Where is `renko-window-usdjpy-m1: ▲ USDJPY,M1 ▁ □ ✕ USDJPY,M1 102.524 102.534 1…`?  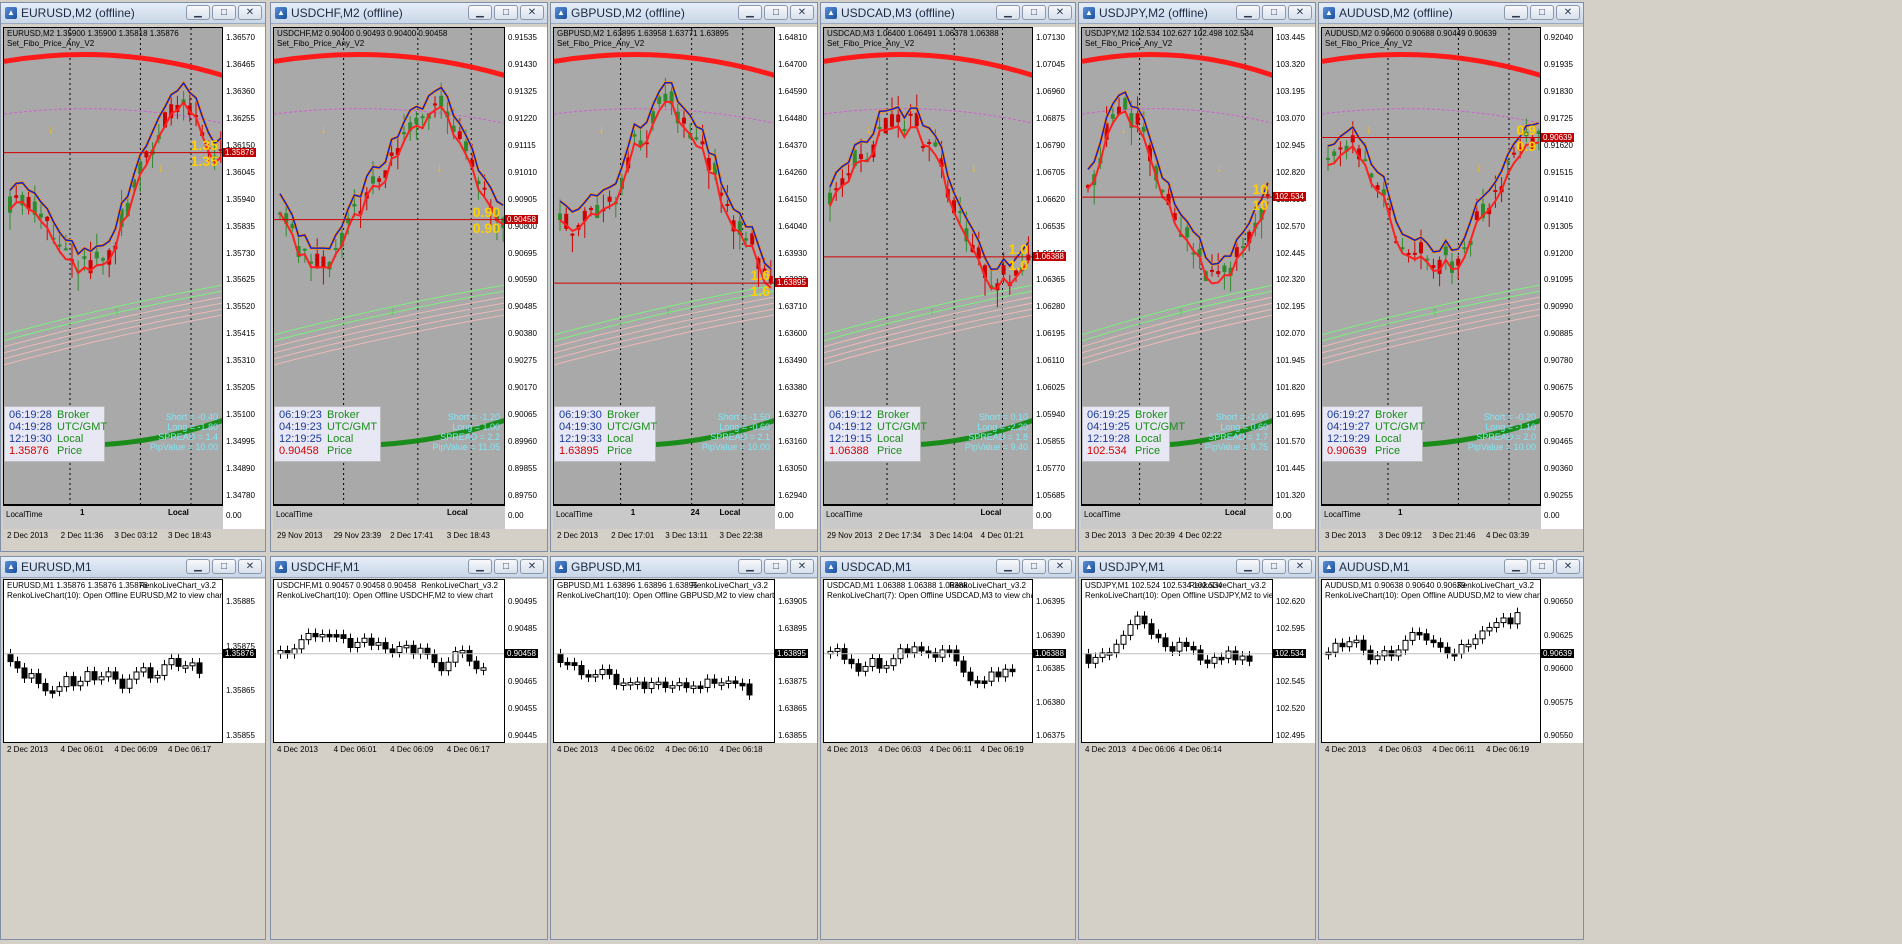
renko-window-usdjpy-m1: ▲ USDJPY,M1 ▁ □ ✕ USDJPY,M1 102.524 102.534 1… is located at coordinates (1197, 748).